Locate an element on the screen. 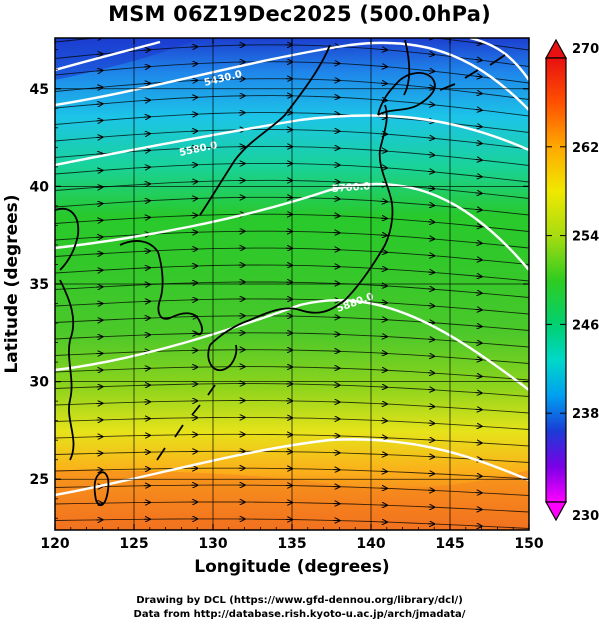 This screenshot has height=625, width=599. coastline-taiwan is located at coordinates (101, 489).